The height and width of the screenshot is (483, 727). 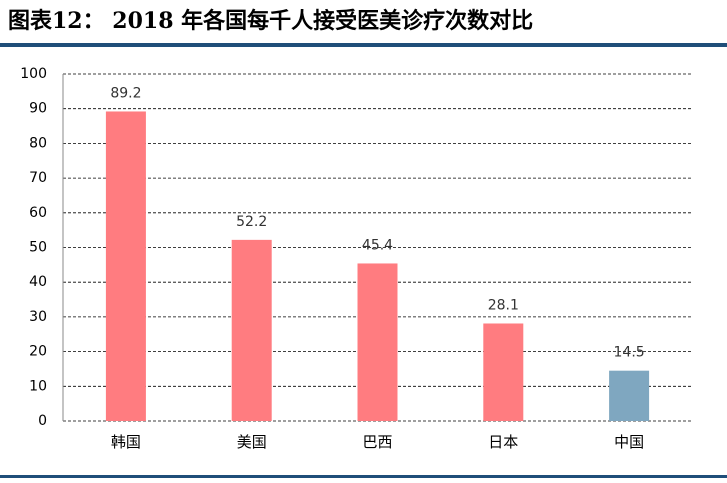 I want to click on x-tick-label: 韩国, so click(x=126, y=442).